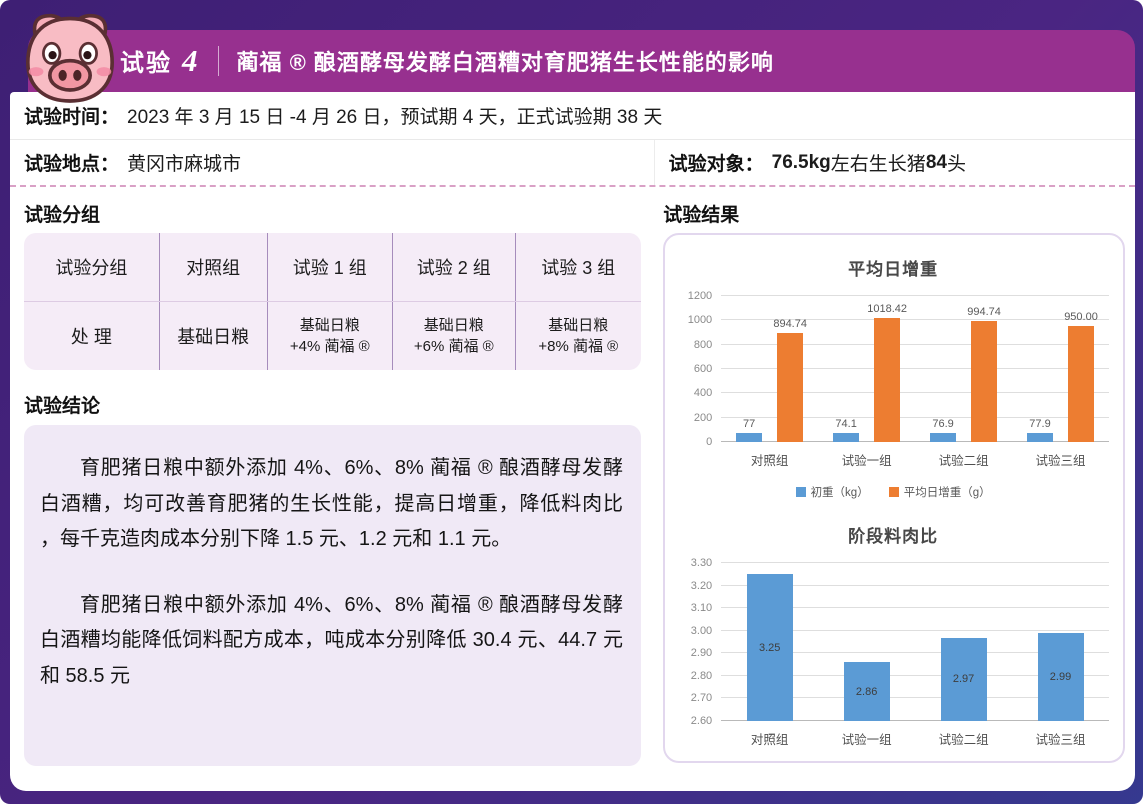  What do you see at coordinates (984, 311) in the screenshot?
I see `bar-value-label: 994.74` at bounding box center [984, 311].